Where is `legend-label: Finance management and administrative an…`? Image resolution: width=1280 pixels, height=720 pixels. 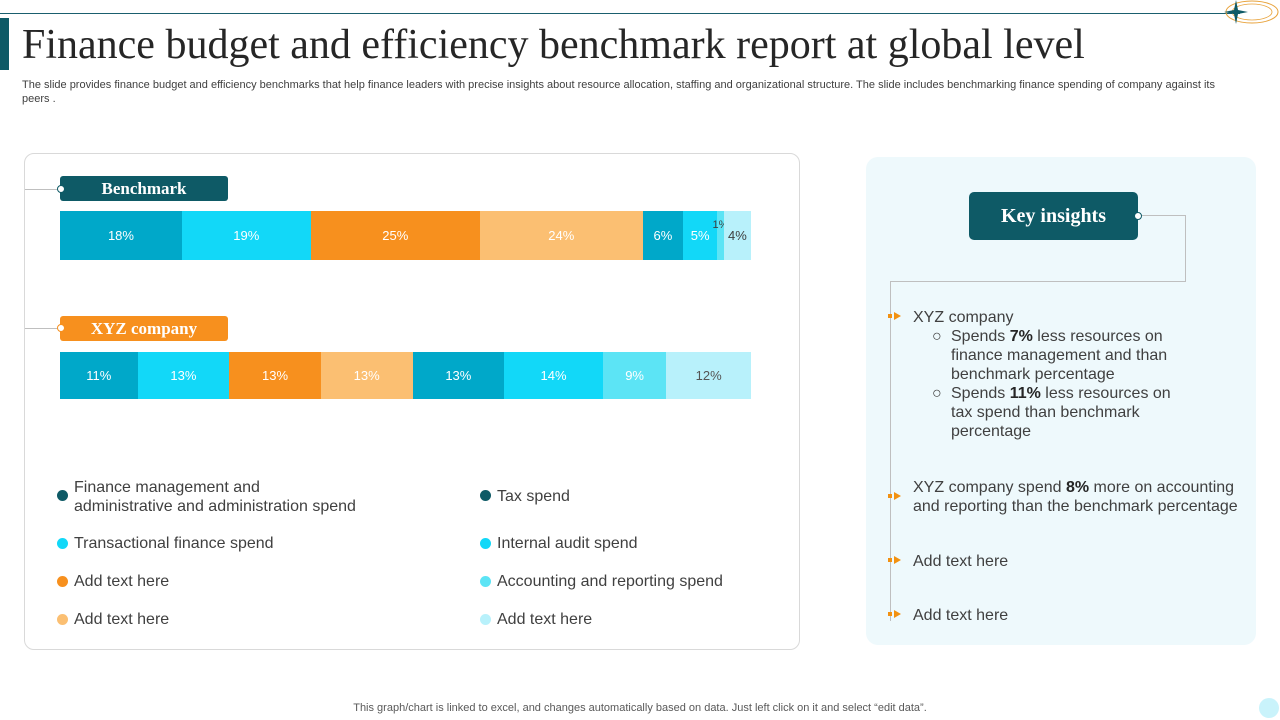 legend-label: Finance management and administrative an… is located at coordinates (215, 497).